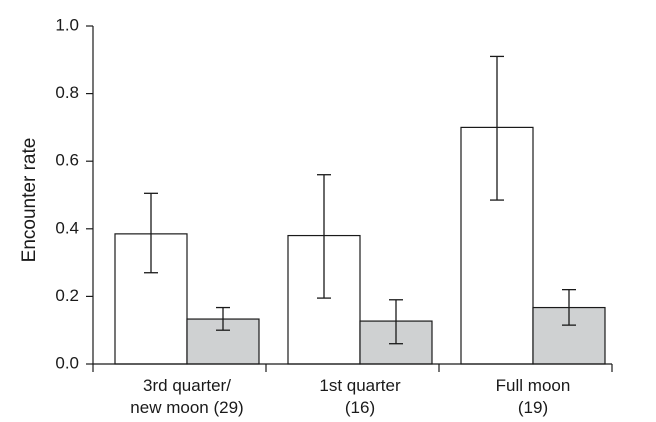 This screenshot has height=422, width=656. I want to click on y-tick-label: 0.4, so click(67, 227).